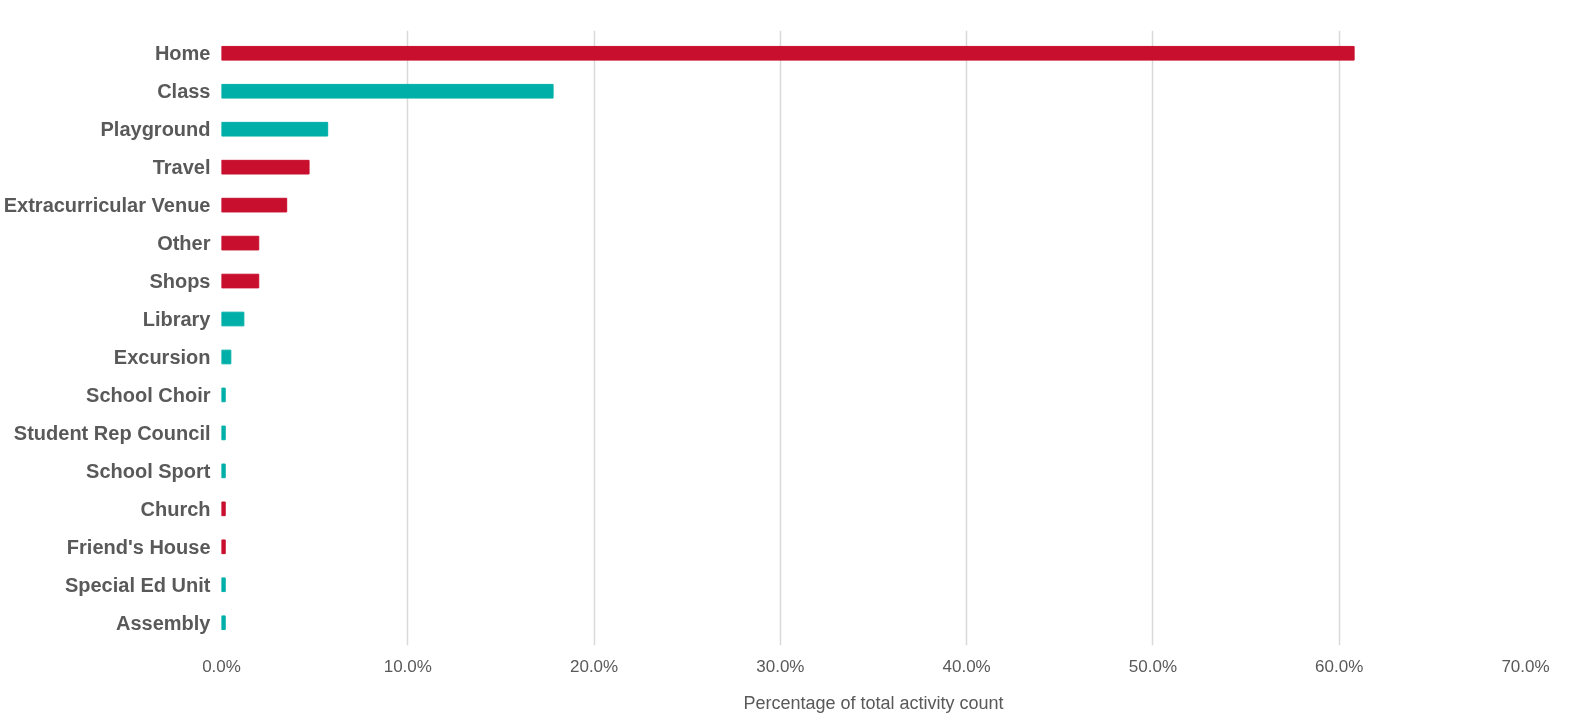  Describe the element at coordinates (594, 666) in the screenshot. I see `x-tick-label: 20.0%` at that location.